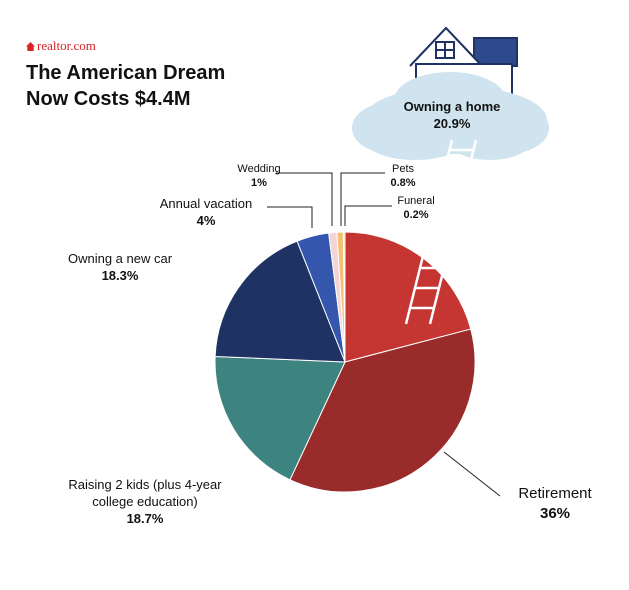  Describe the element at coordinates (290, 217) in the screenshot. I see `leader-vacation` at that location.